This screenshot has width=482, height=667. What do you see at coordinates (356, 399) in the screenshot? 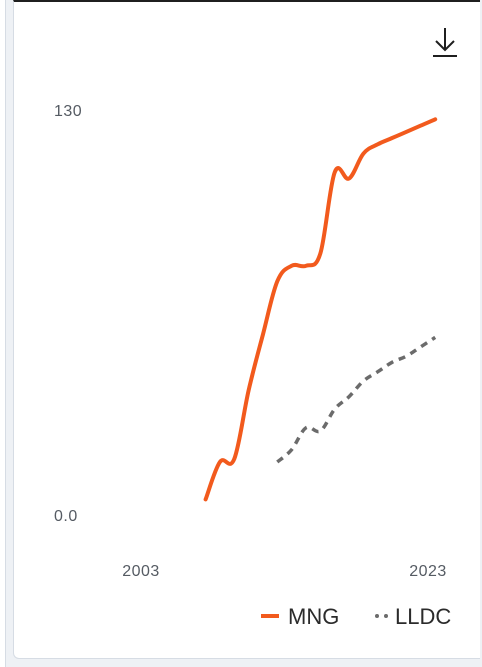
I see `series-line-lldc` at bounding box center [356, 399].